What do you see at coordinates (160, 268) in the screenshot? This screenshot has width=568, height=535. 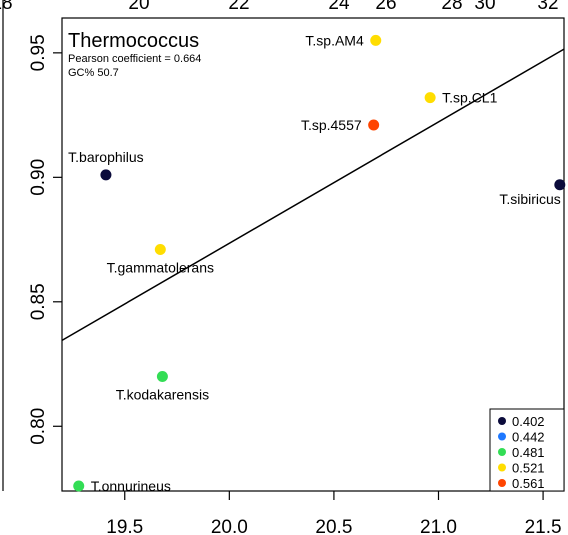 I see `point-label-t-gammatolerans: T.gammatolerans` at bounding box center [160, 268].